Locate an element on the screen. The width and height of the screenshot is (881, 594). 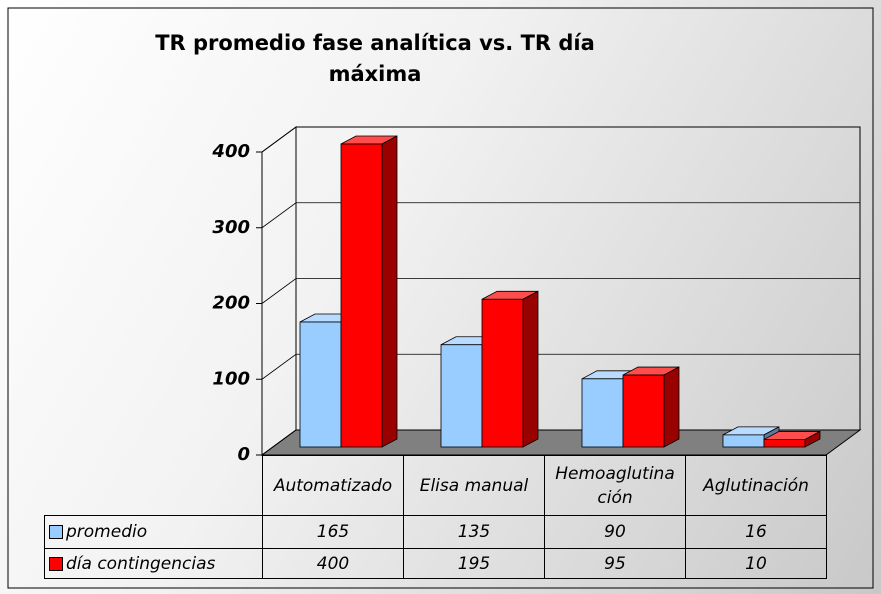
category-label: Aglutinación is located at coordinates (756, 485).